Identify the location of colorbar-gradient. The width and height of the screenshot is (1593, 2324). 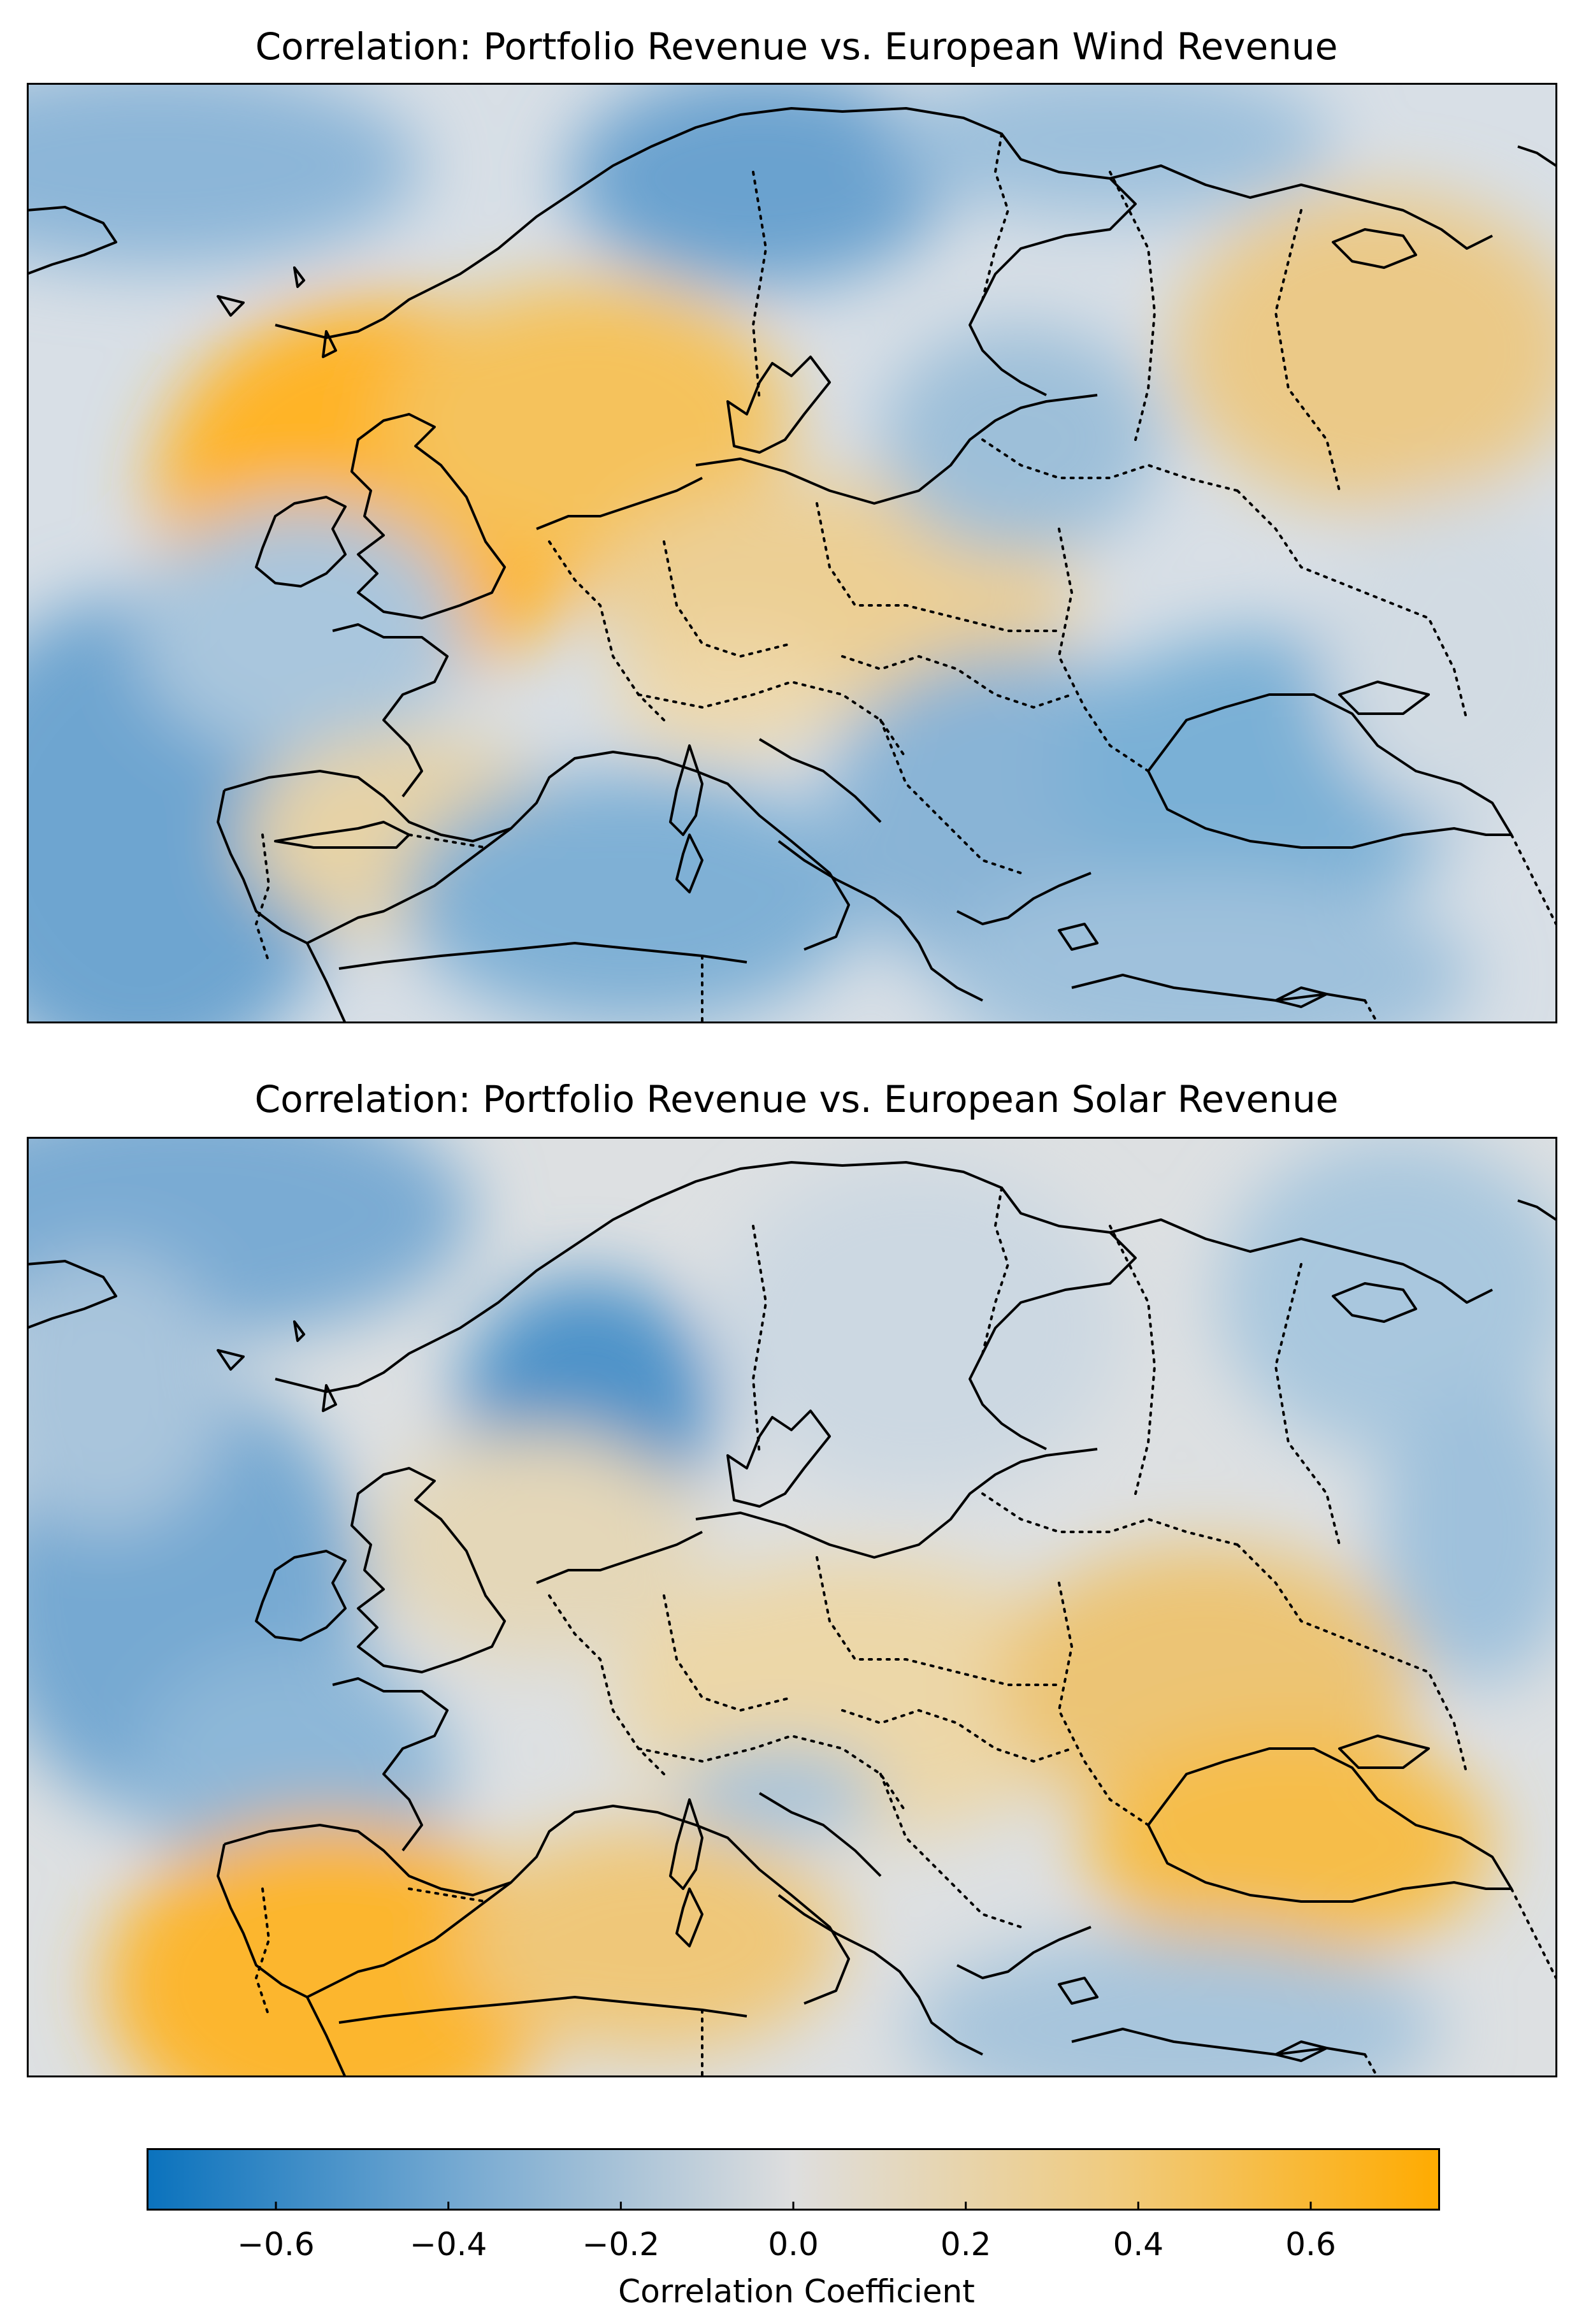
(793, 2179).